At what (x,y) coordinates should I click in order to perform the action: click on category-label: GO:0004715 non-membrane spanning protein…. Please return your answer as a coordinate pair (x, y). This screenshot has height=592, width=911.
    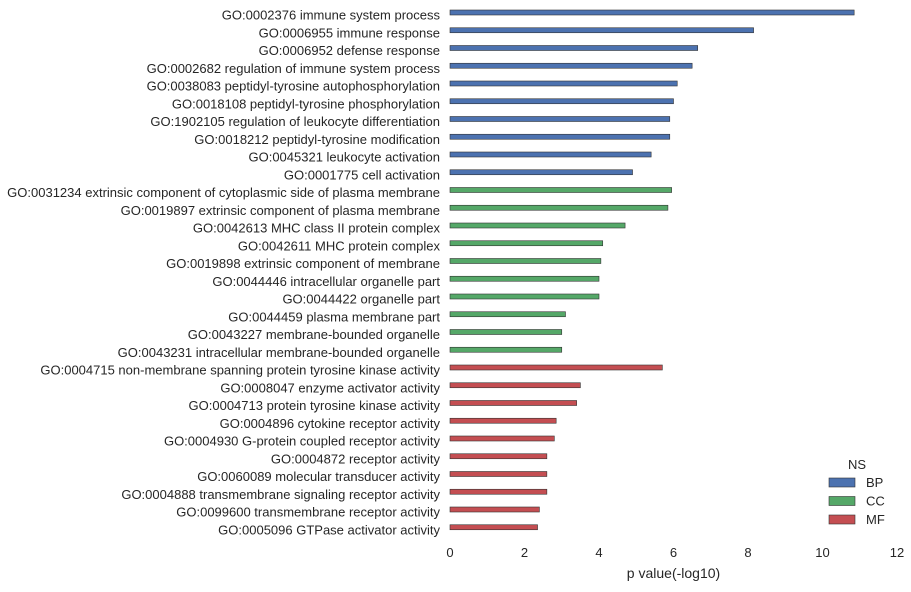
    Looking at the image, I should click on (240, 370).